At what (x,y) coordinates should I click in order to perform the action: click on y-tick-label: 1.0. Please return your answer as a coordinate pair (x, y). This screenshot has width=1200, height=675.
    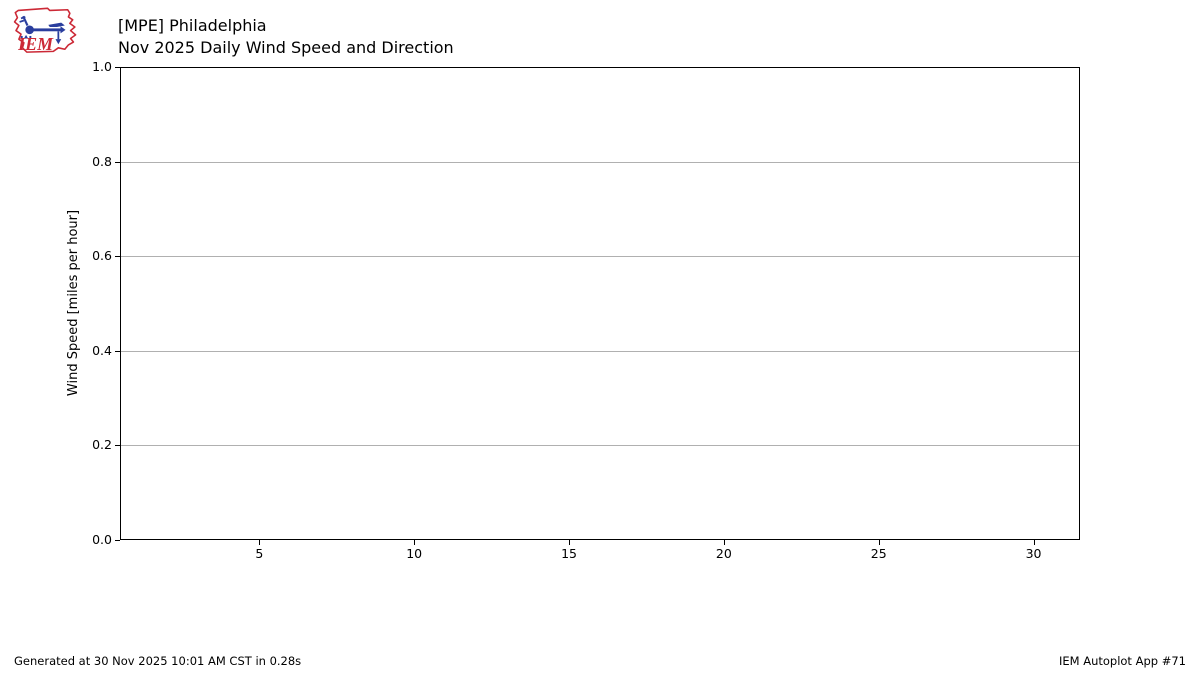
    Looking at the image, I should click on (102, 66).